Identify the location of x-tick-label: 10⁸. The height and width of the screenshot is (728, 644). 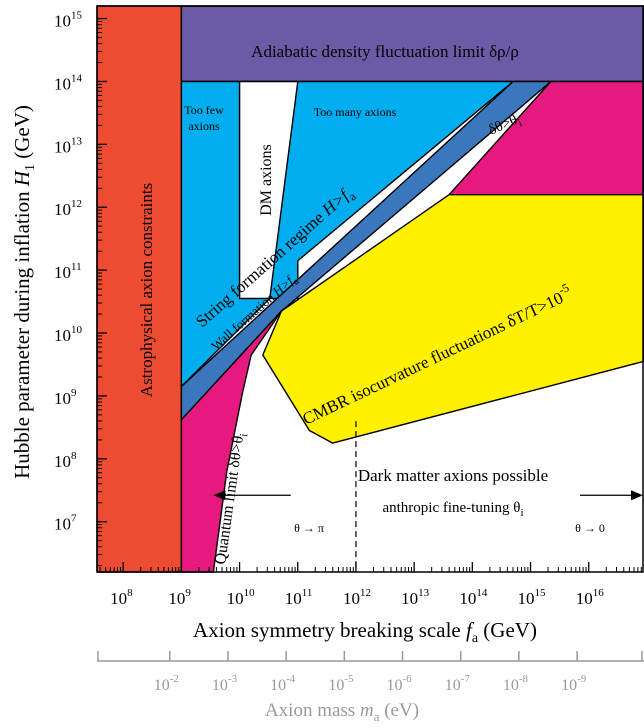
(121, 597).